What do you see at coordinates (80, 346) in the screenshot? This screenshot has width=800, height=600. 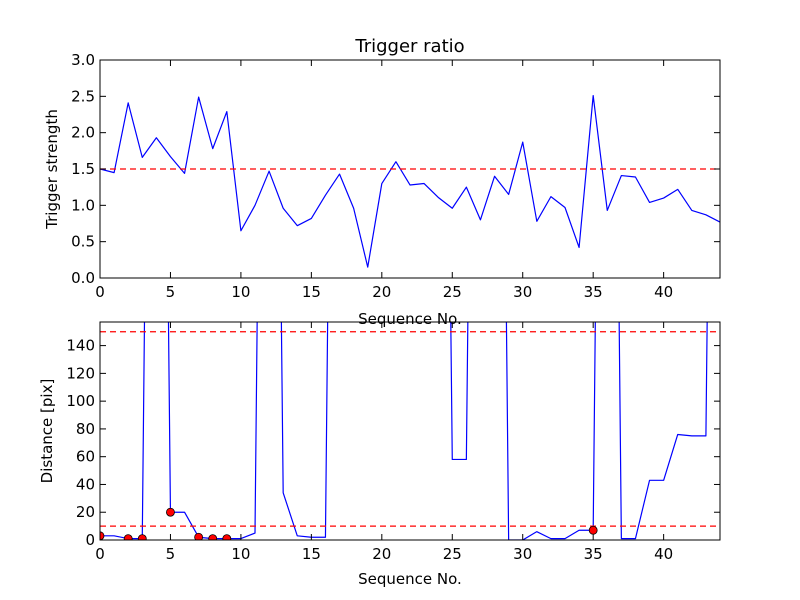 I see `y-tick-label: 140` at bounding box center [80, 346].